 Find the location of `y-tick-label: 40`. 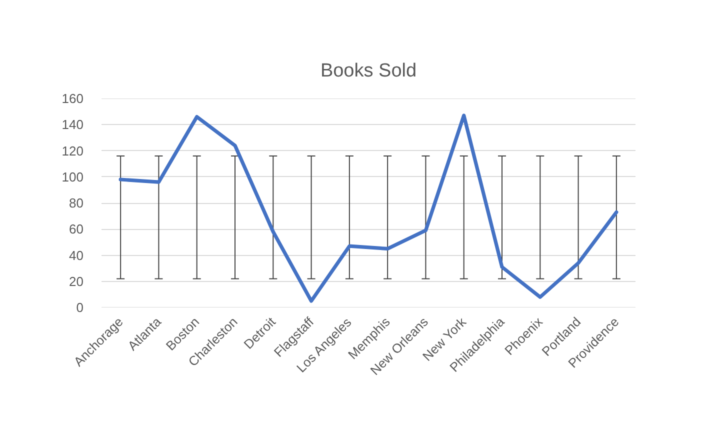

y-tick-label: 40 is located at coordinates (76, 255).